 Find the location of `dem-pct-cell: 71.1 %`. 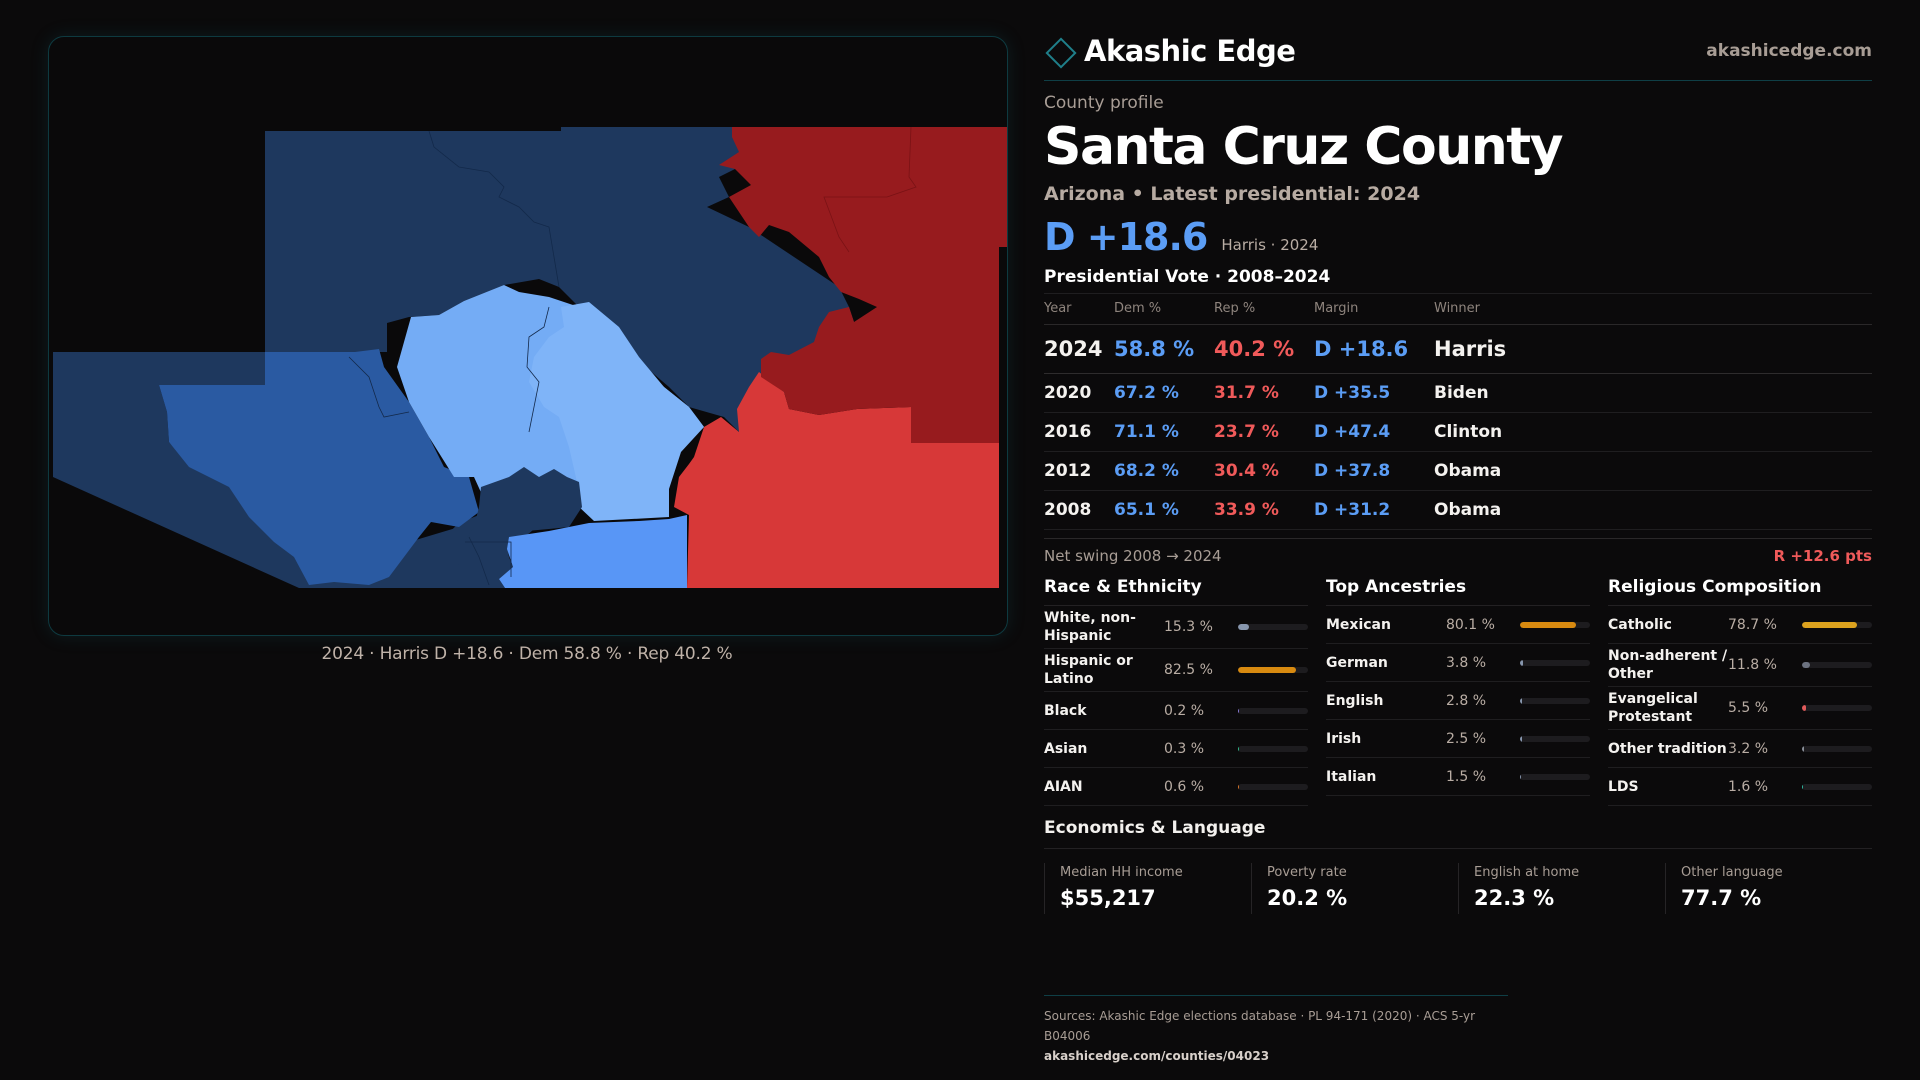

dem-pct-cell: 71.1 % is located at coordinates (1164, 432).